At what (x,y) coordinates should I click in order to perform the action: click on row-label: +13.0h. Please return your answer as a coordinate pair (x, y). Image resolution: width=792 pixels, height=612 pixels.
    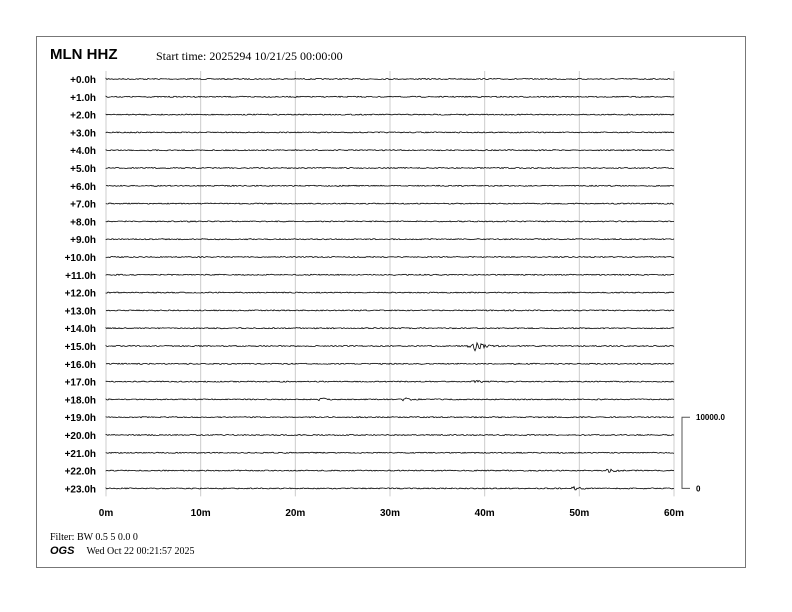
    Looking at the image, I should click on (80, 311).